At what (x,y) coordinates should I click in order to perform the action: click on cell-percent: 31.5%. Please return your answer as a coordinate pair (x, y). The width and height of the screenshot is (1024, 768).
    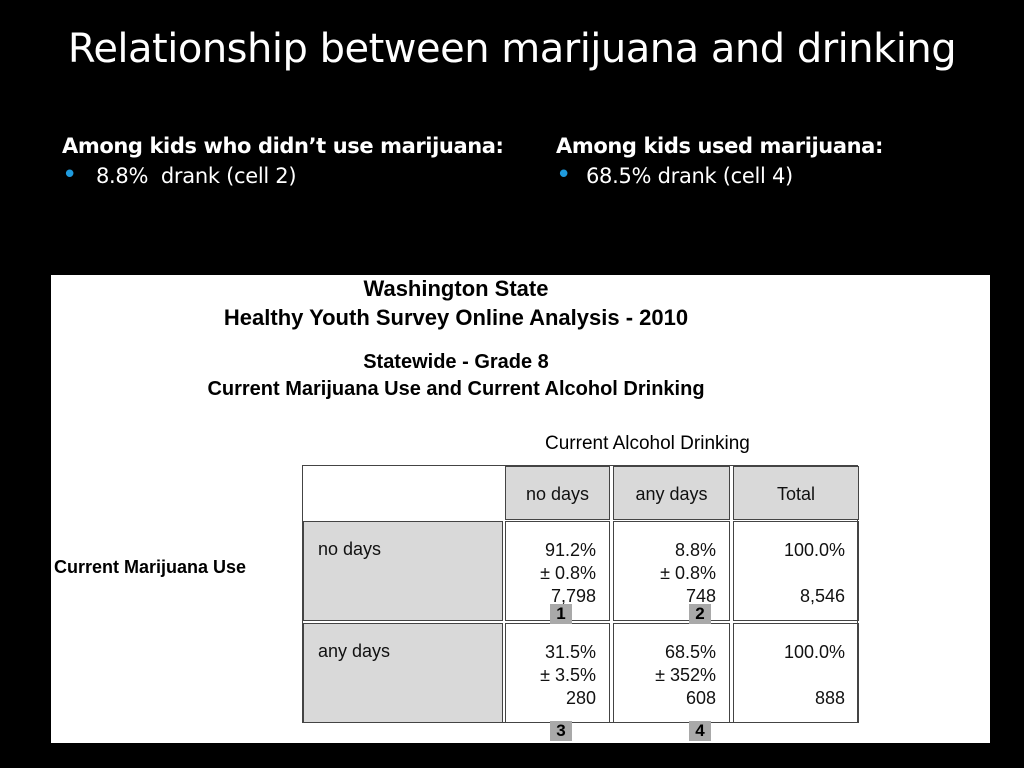
    Looking at the image, I should click on (570, 652).